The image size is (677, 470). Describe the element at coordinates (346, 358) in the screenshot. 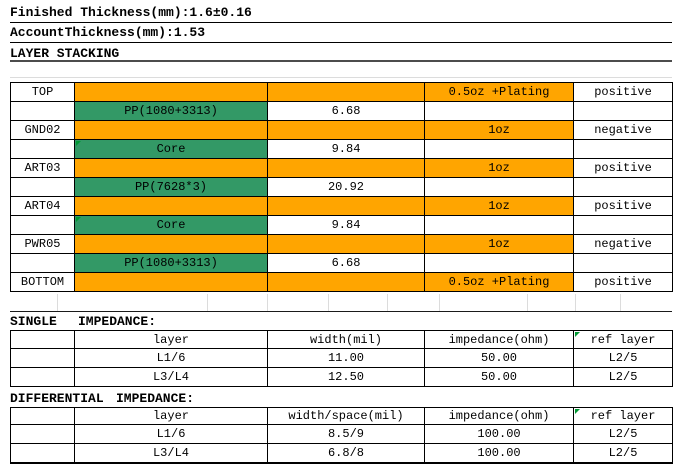

I see `width-cell: 11.00` at that location.